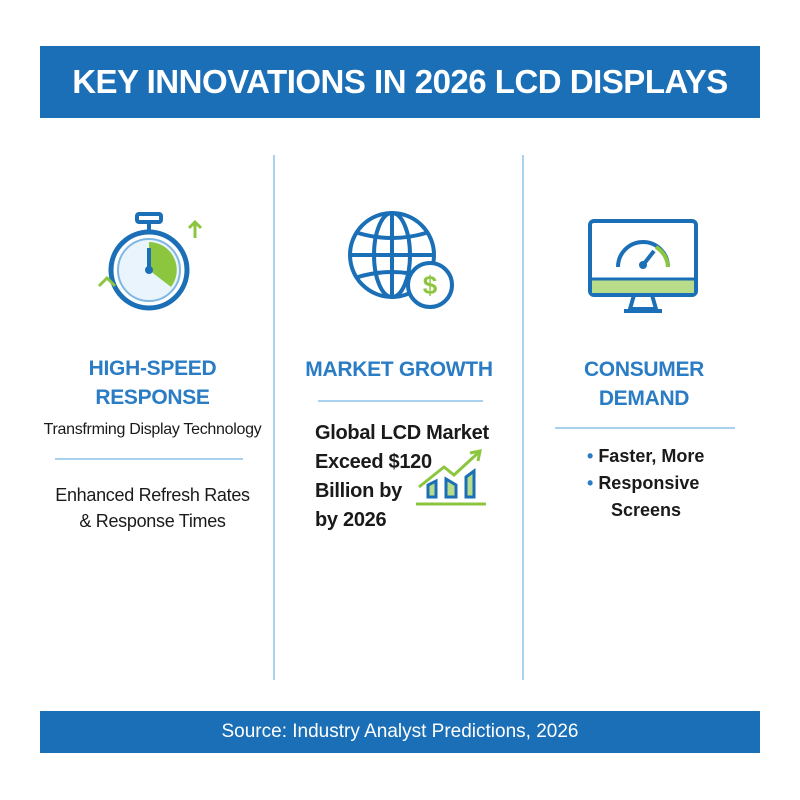  I want to click on heading-line: RESPONSE, so click(152, 397).